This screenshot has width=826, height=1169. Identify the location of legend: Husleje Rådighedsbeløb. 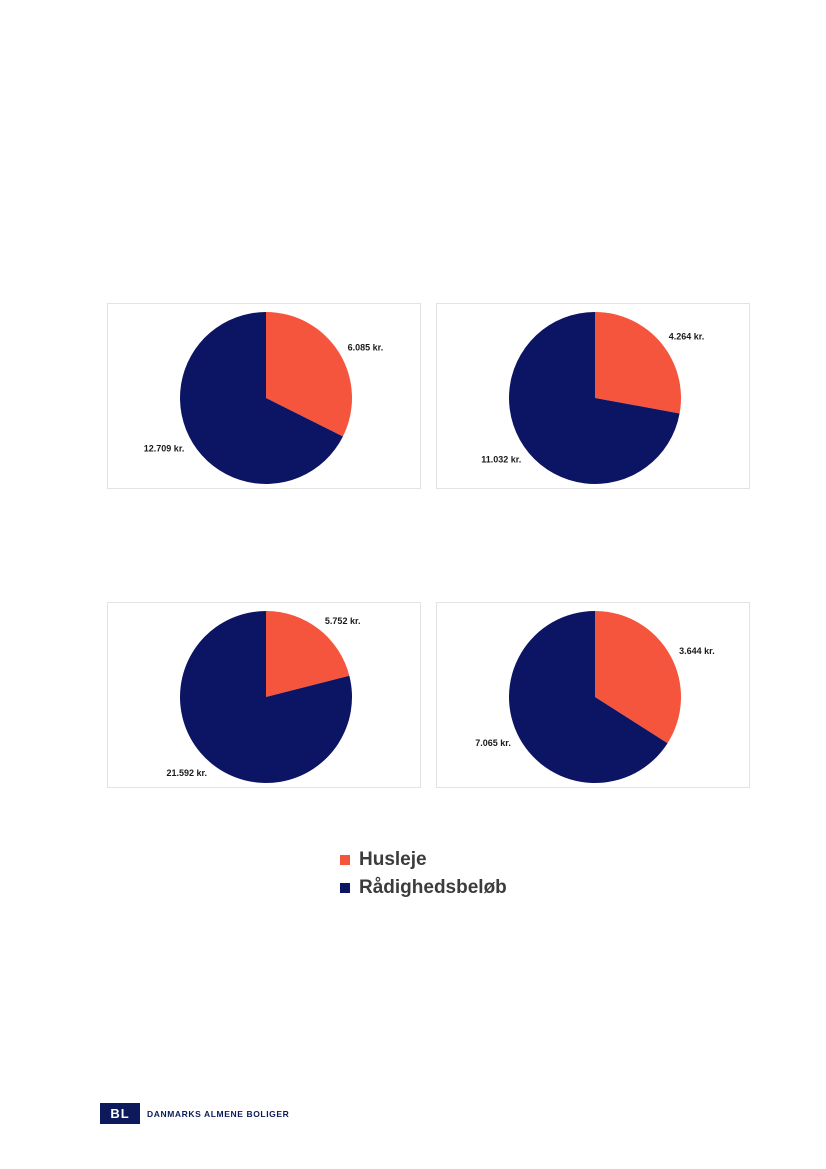
(423, 874).